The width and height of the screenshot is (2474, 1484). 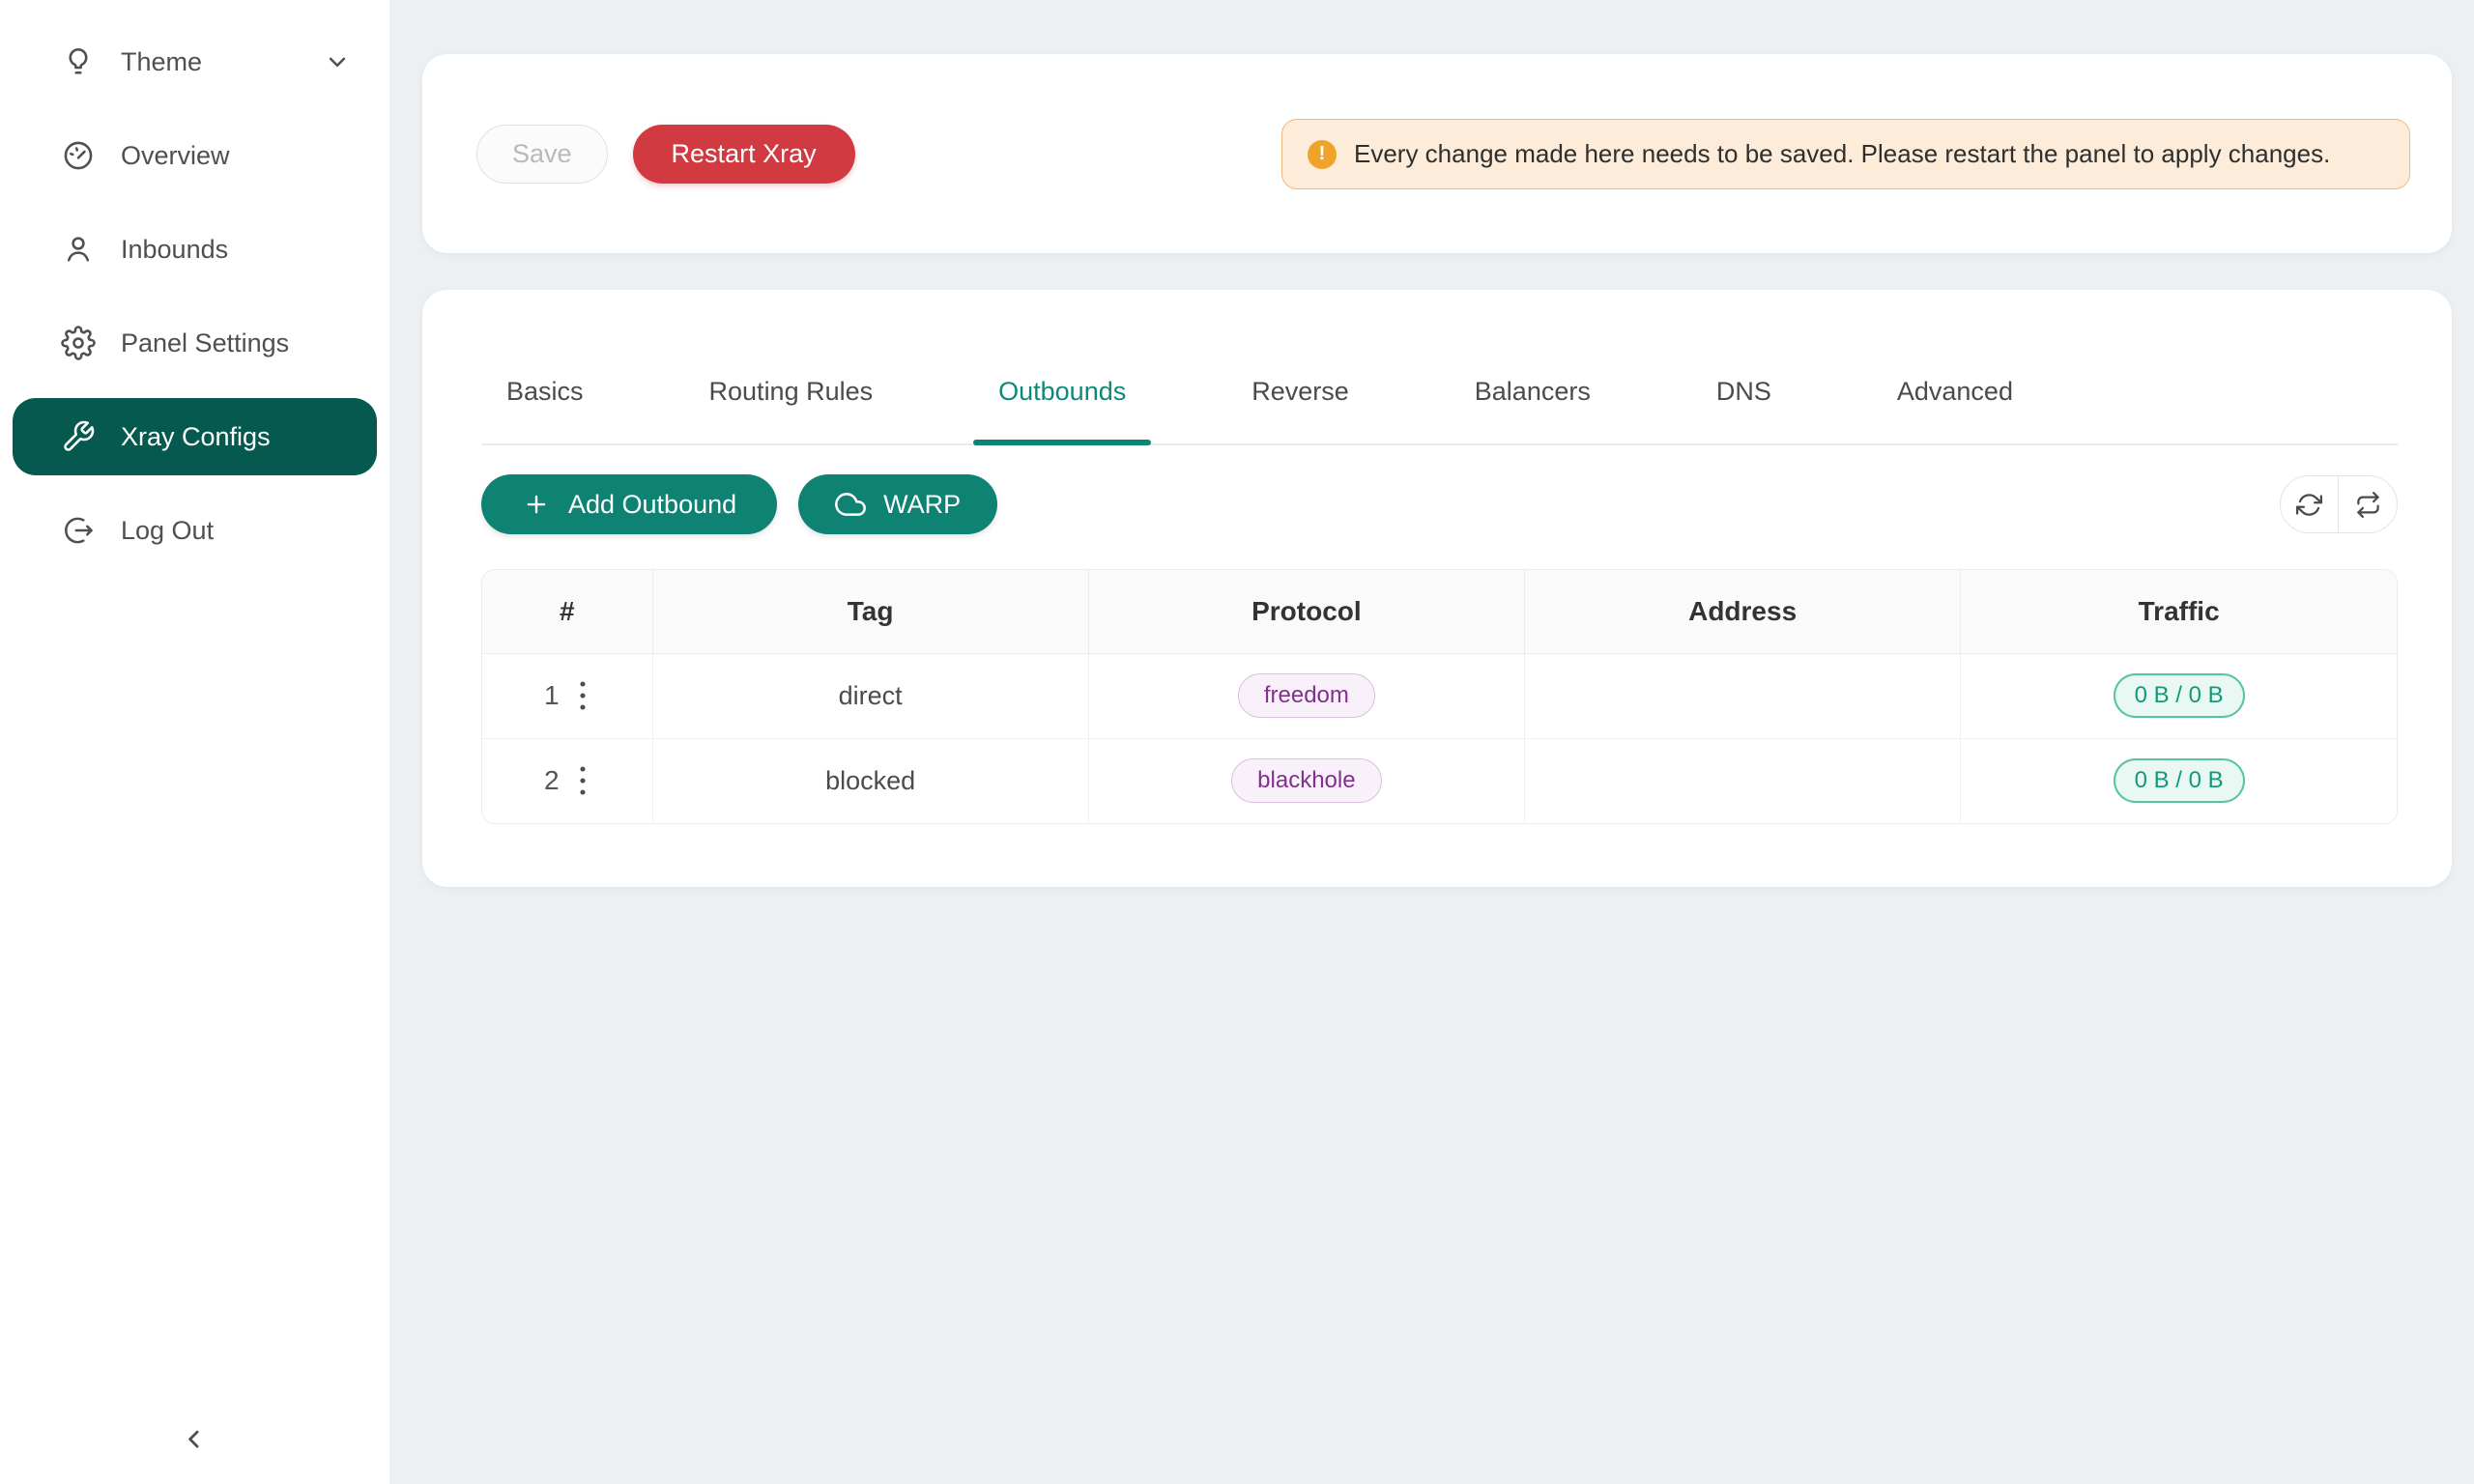 I want to click on column-header-traffic: Traffic, so click(x=2178, y=612).